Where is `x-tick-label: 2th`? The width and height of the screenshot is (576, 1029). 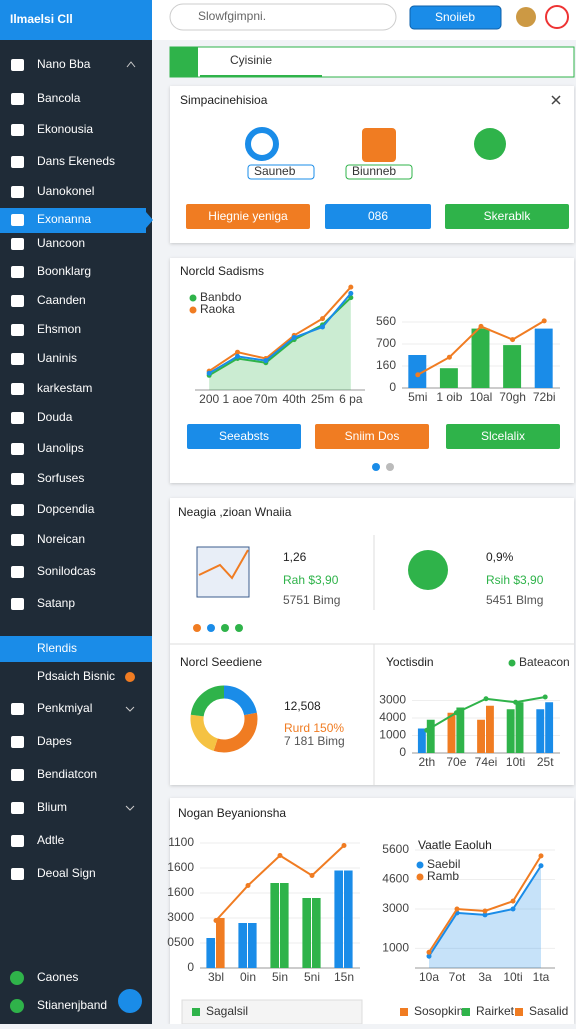
x-tick-label: 2th is located at coordinates (426, 762).